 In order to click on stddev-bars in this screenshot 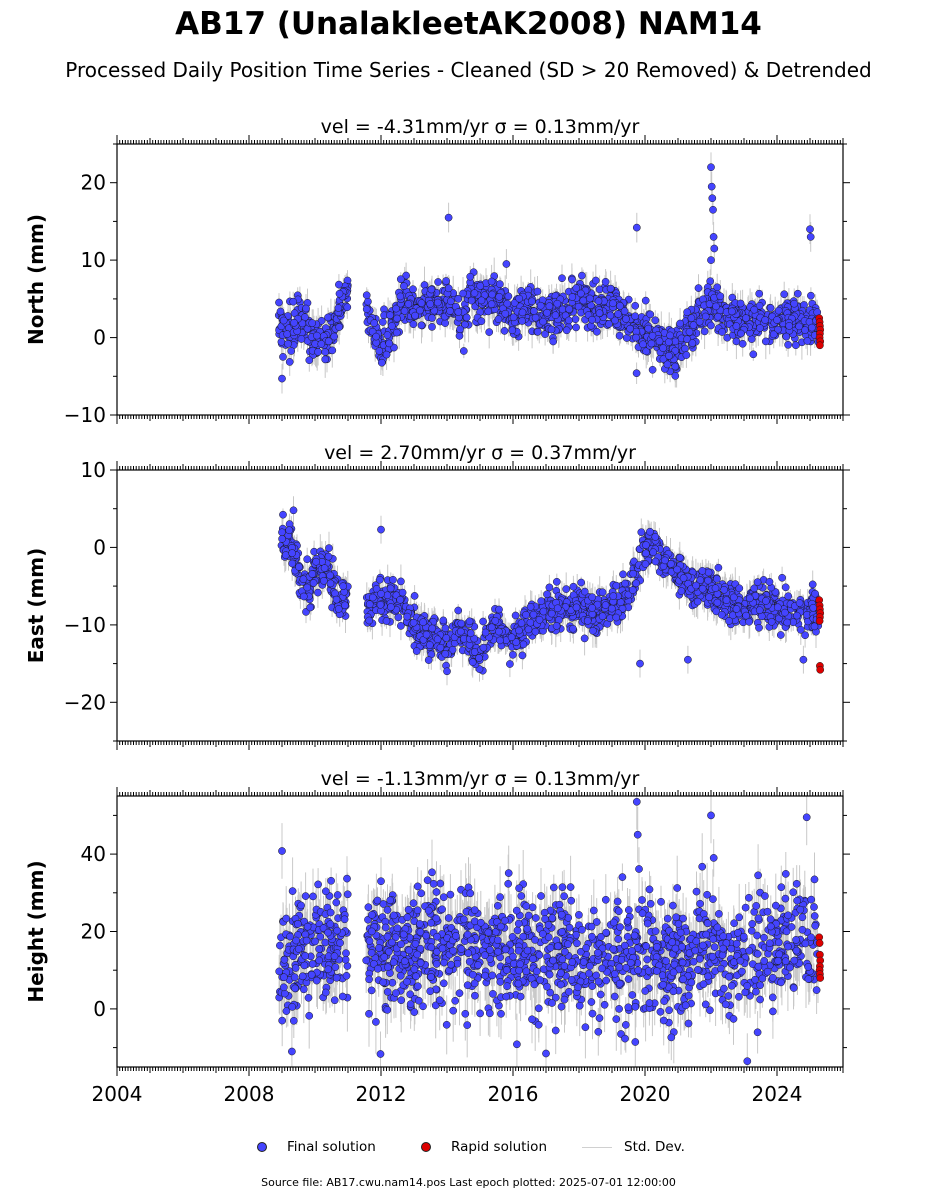, I will do `click(548, 273)`.